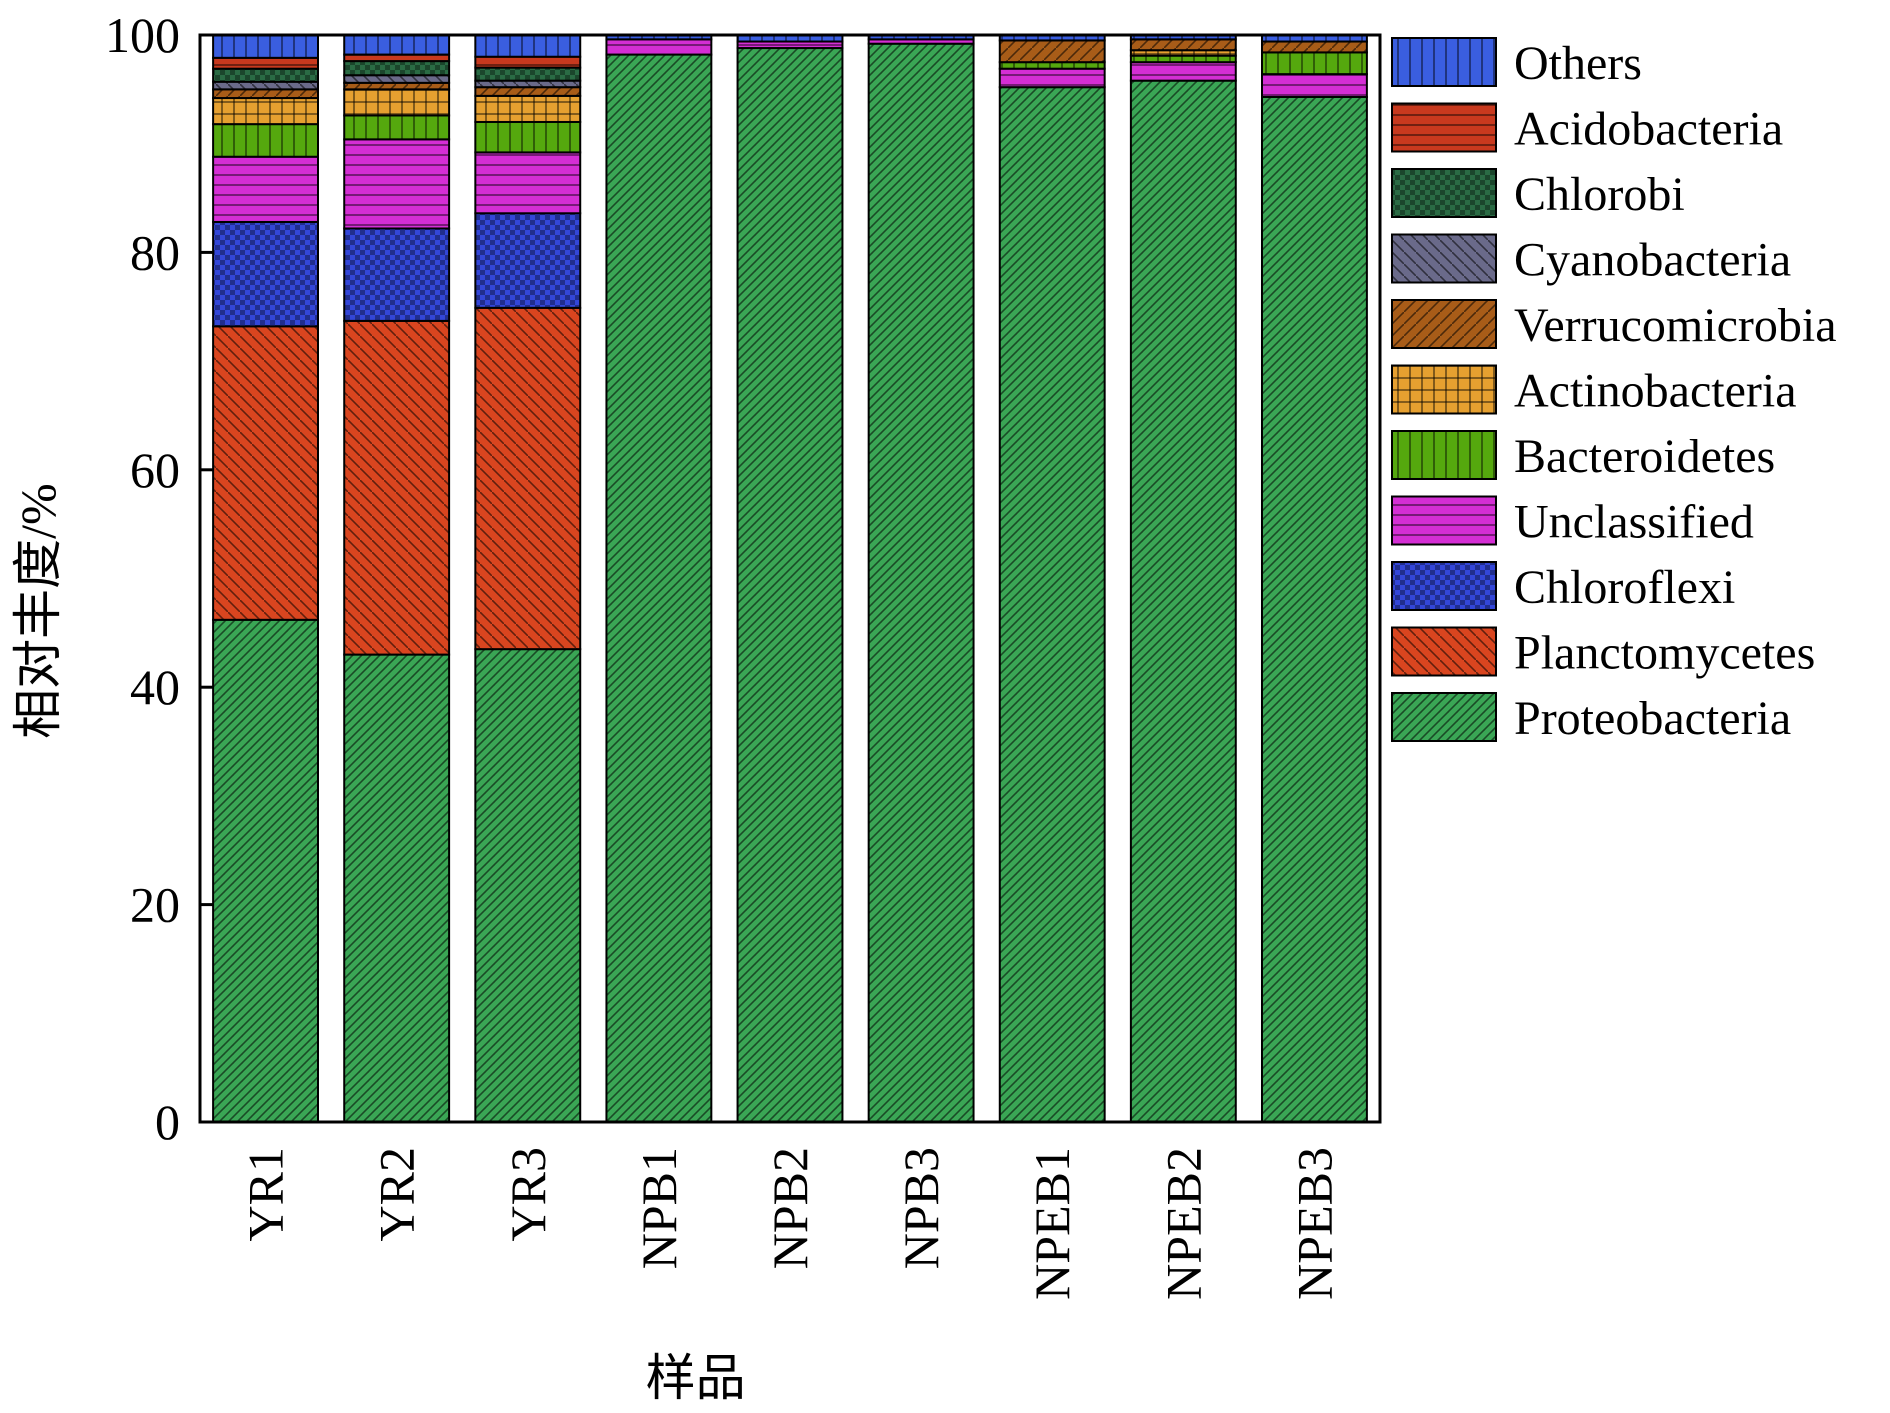 This screenshot has width=1890, height=1413. What do you see at coordinates (265, 85) in the screenshot?
I see `bar-segment-cyanobacteria-yr1` at bounding box center [265, 85].